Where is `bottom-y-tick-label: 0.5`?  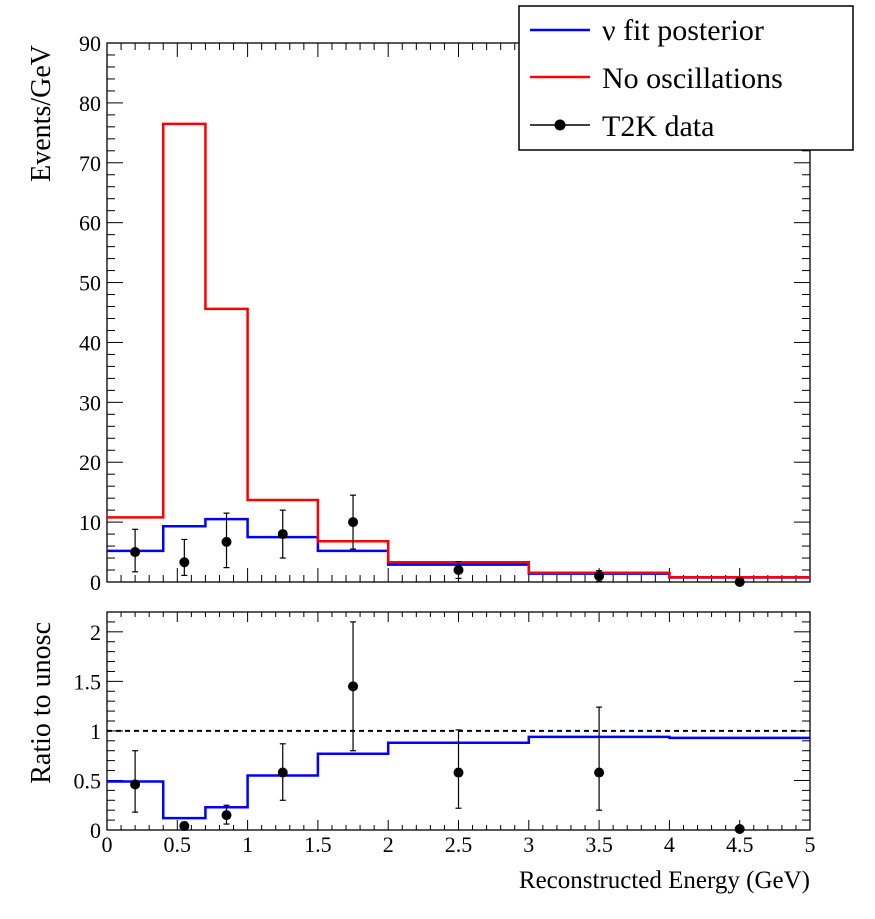 bottom-y-tick-label: 0.5 is located at coordinates (88, 780).